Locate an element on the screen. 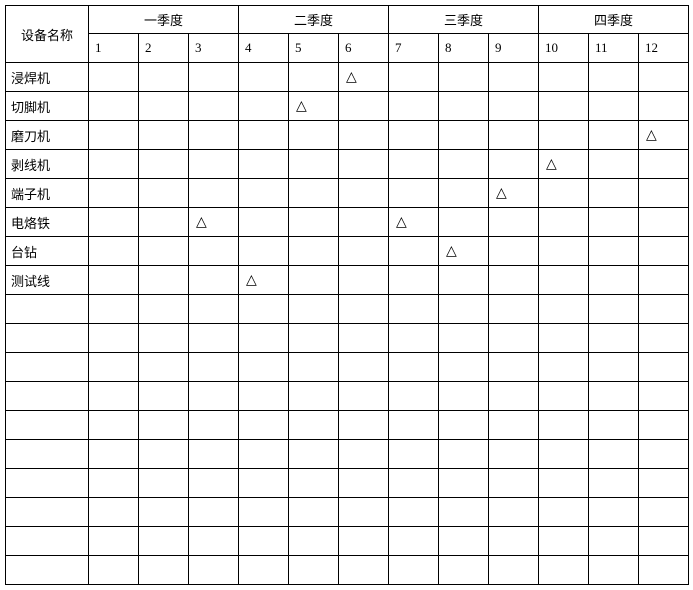  equipment-name-cell: 台钻 is located at coordinates (47, 251).